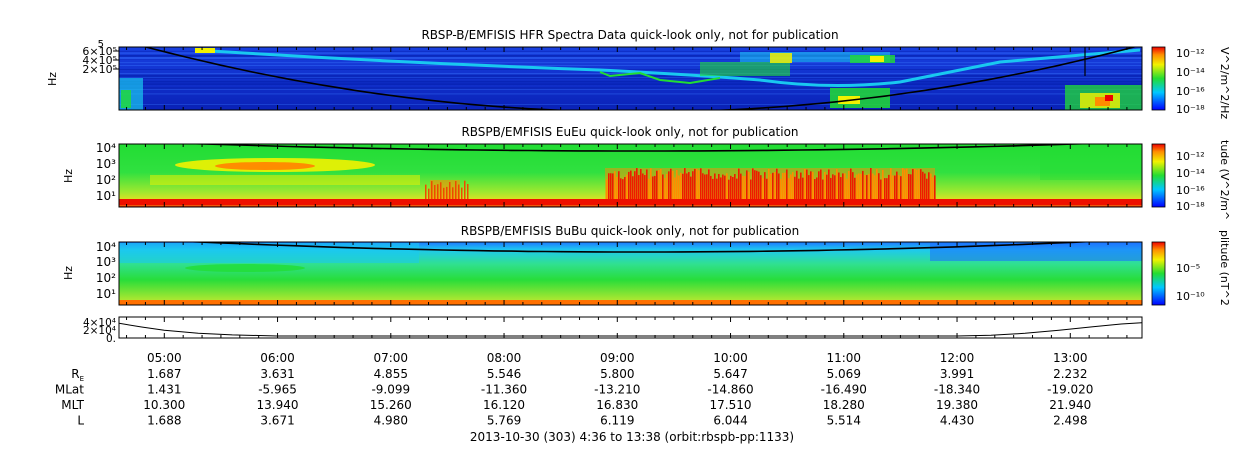  I want to click on ephemeris-value: -11.360, so click(504, 390).